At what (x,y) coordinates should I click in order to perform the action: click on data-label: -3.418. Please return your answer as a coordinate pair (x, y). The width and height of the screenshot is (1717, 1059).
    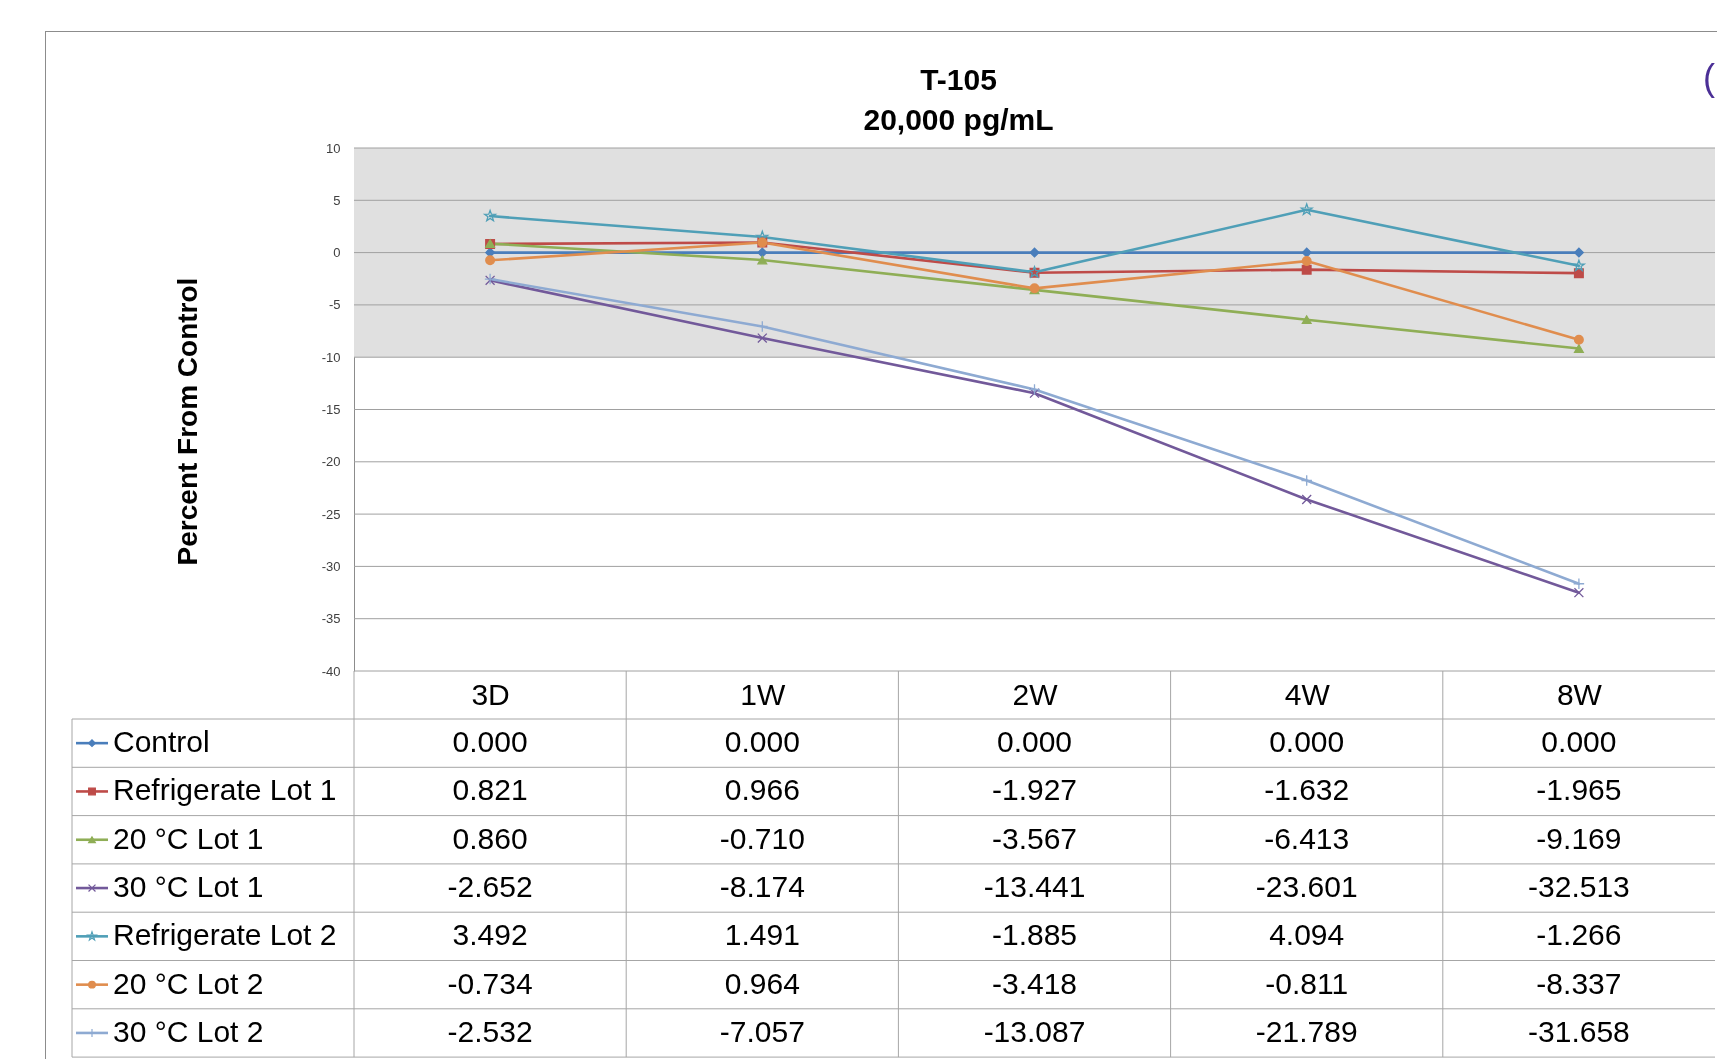
    Looking at the image, I should click on (1034, 983).